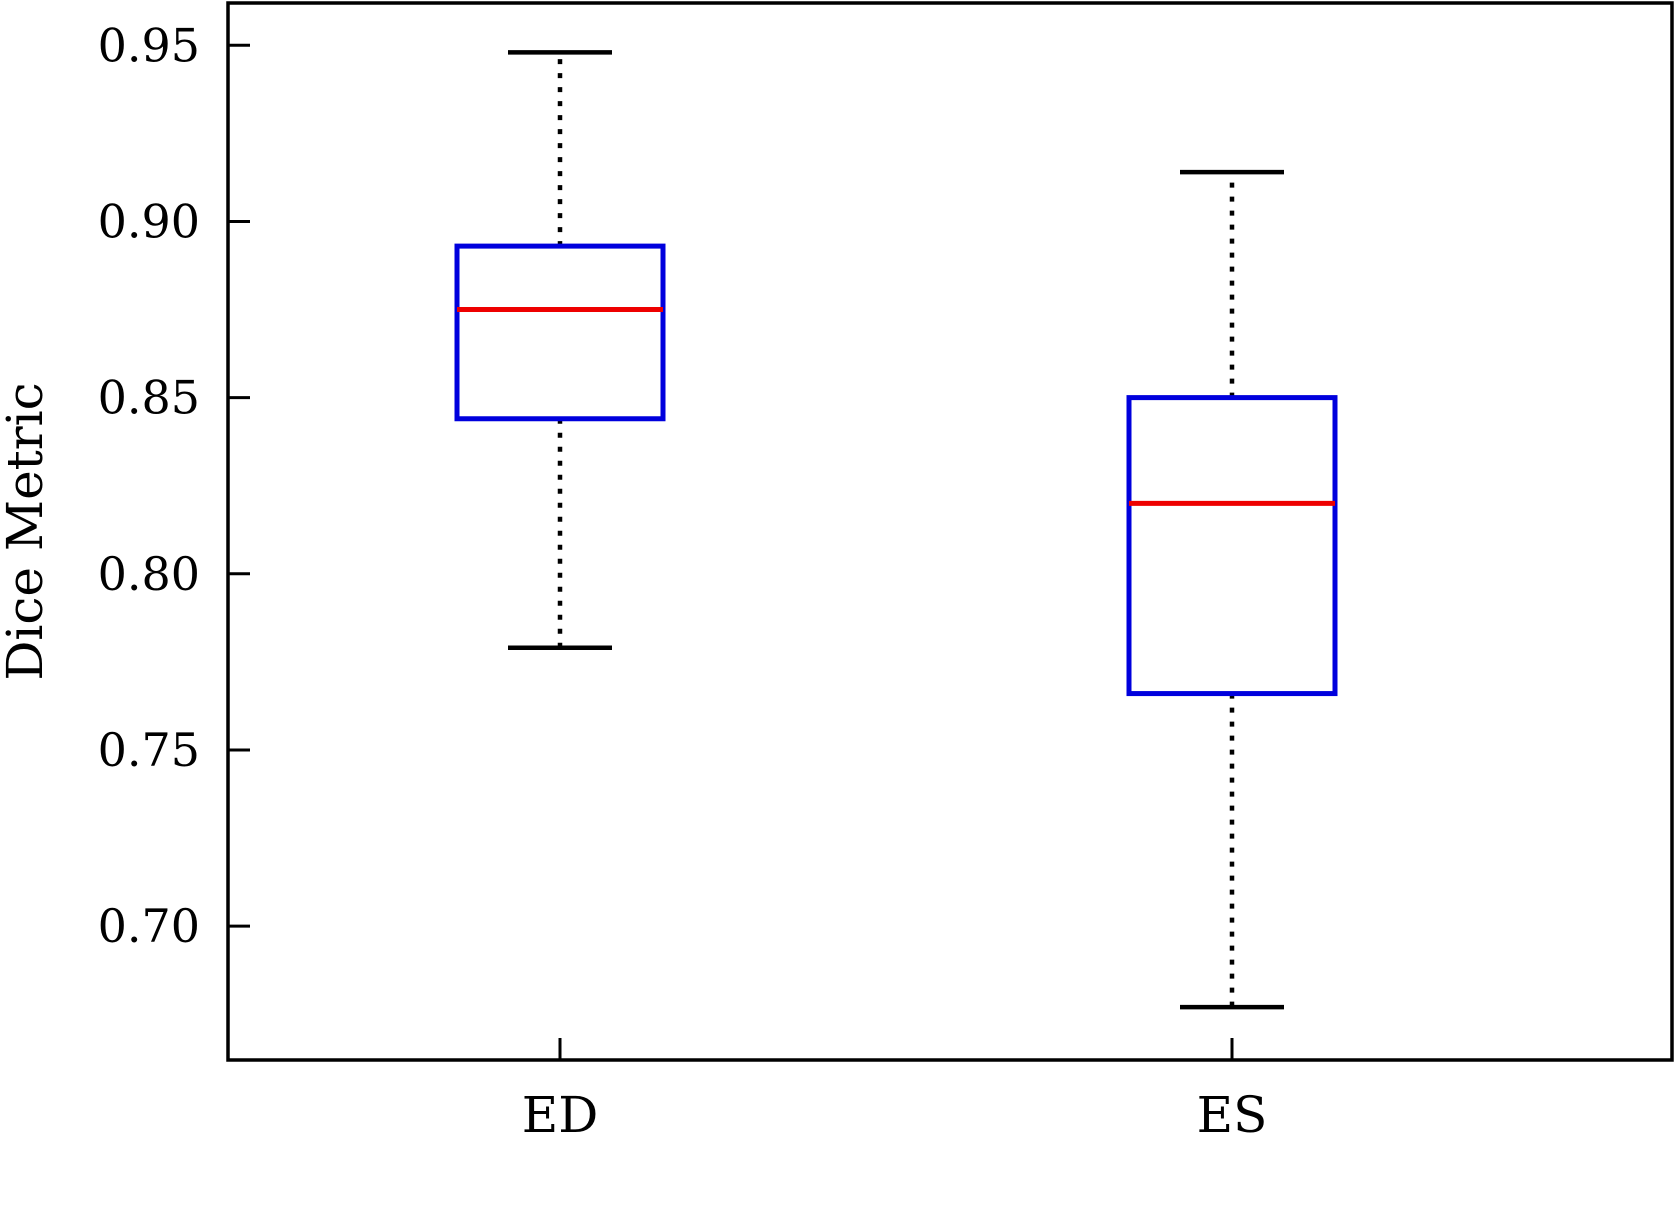  I want to click on box-ES, so click(1232, 546).